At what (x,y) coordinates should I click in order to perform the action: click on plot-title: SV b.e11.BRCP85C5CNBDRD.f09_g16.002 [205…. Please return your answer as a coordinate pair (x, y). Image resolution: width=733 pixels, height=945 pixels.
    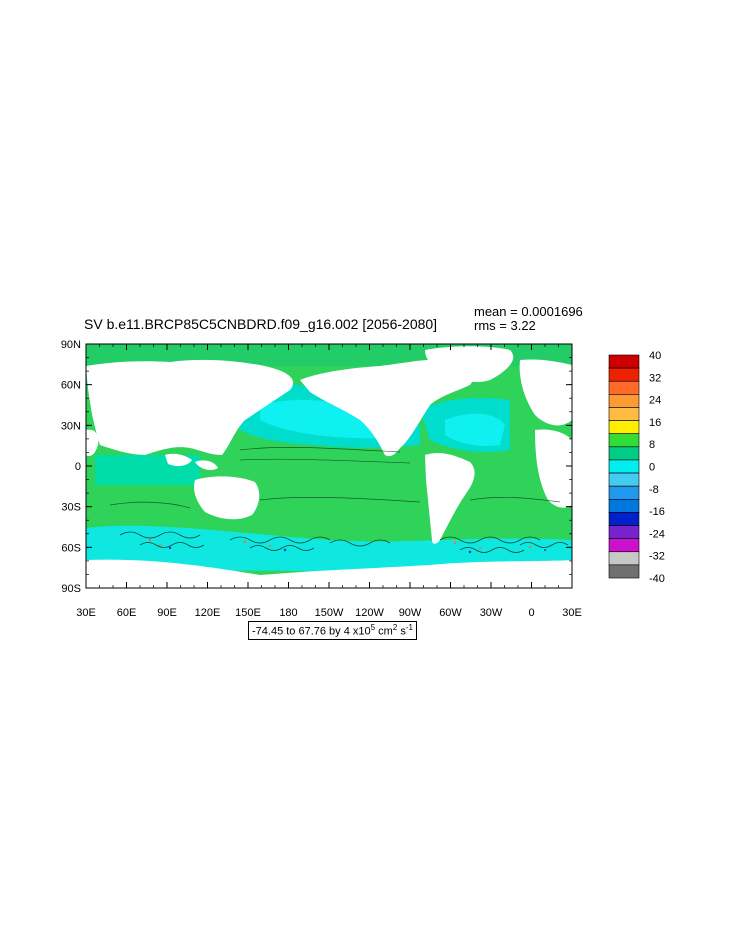
    Looking at the image, I should click on (261, 324).